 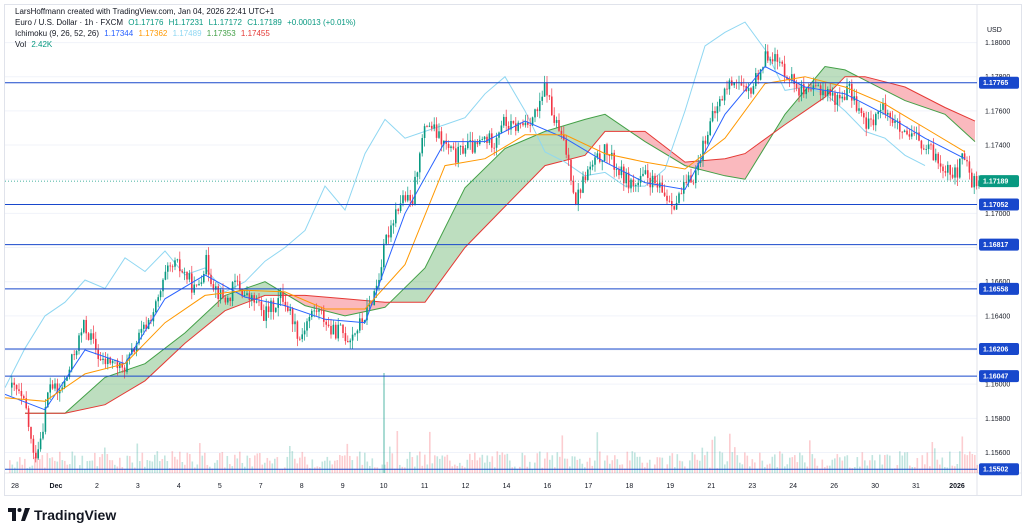 I want to click on volume-line: Vol 2.42K, so click(x=35, y=45).